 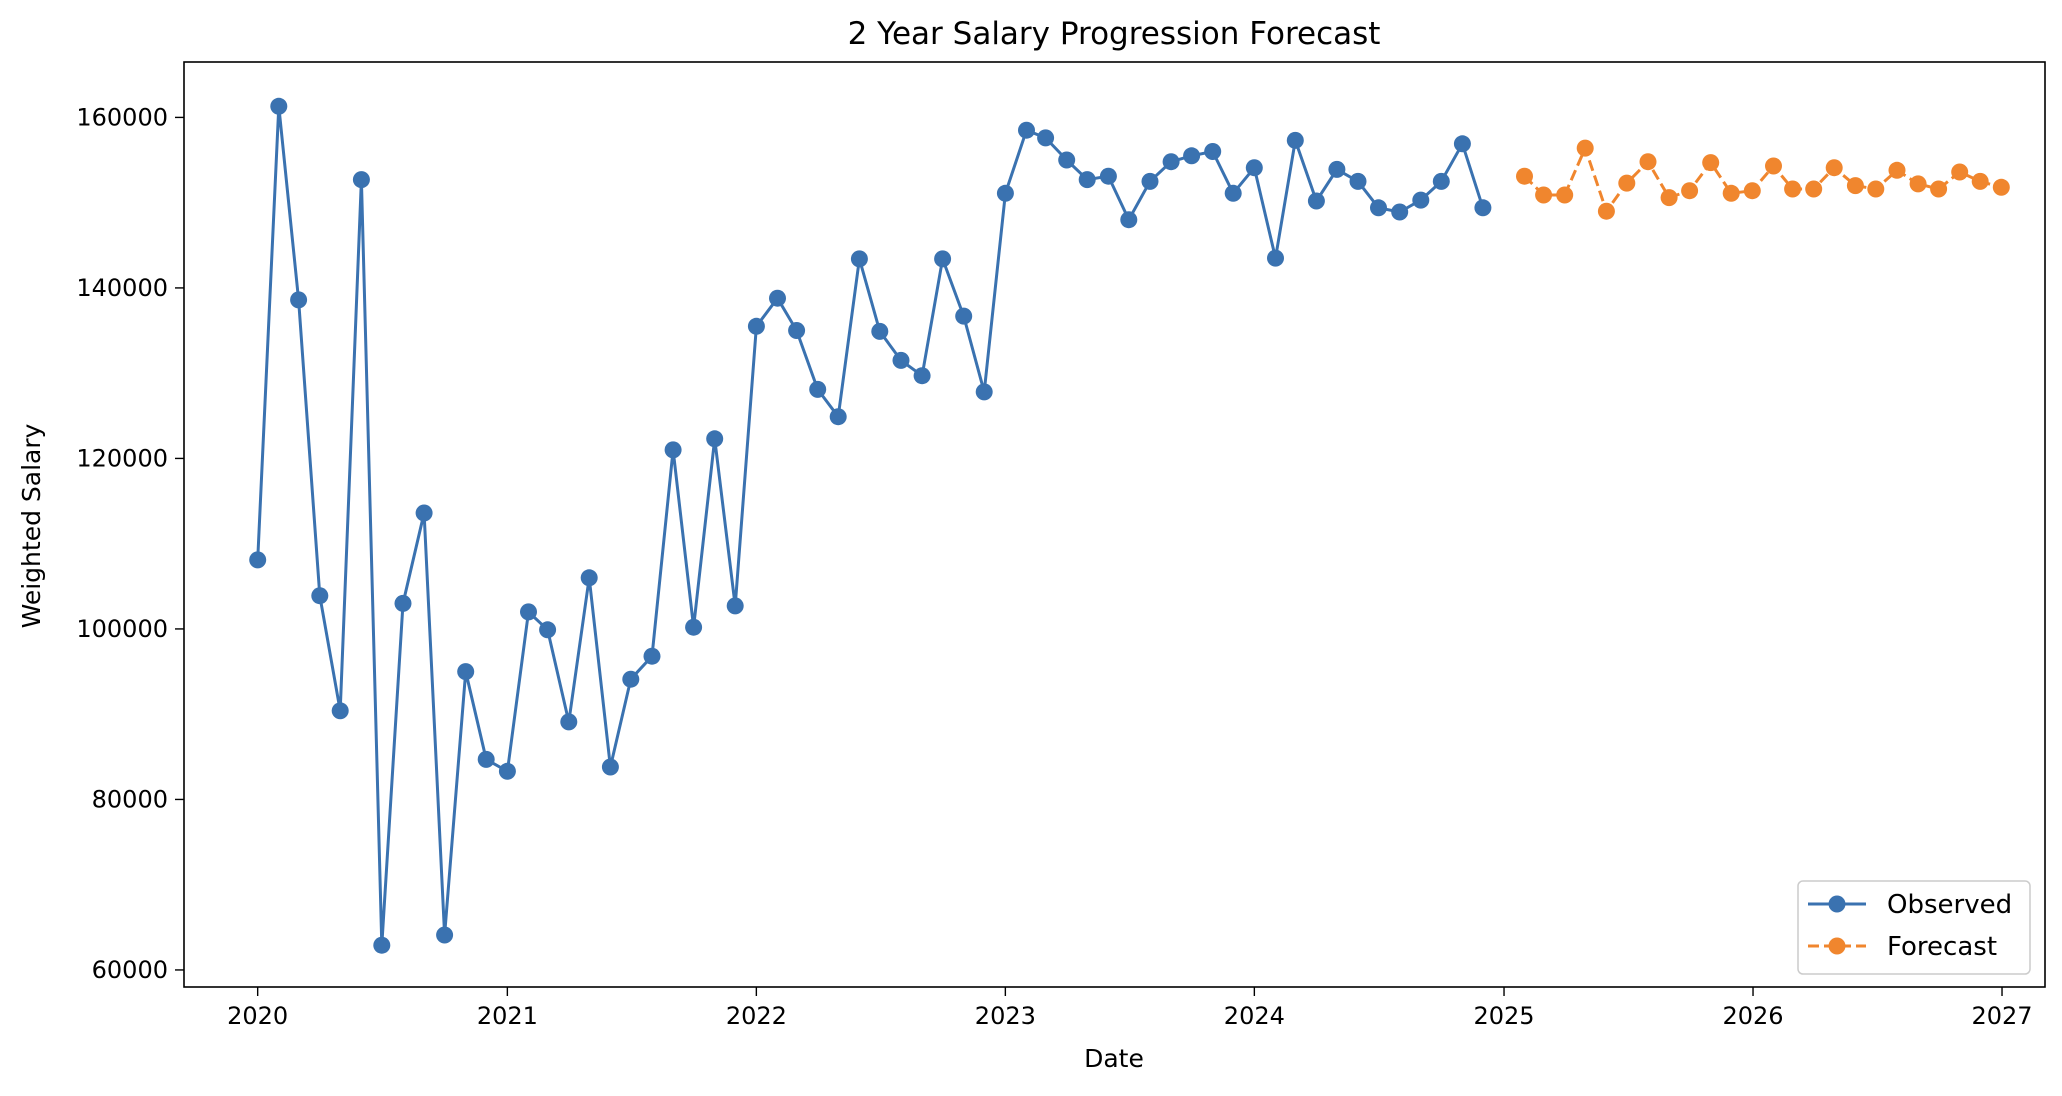 I want to click on legend-marker-forecast, so click(x=1837, y=946).